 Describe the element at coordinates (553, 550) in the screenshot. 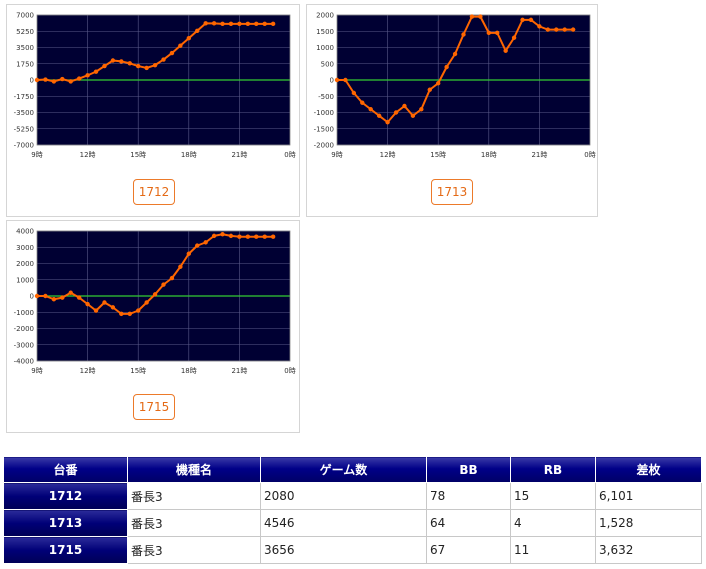

I see `cell-rb: 11` at that location.